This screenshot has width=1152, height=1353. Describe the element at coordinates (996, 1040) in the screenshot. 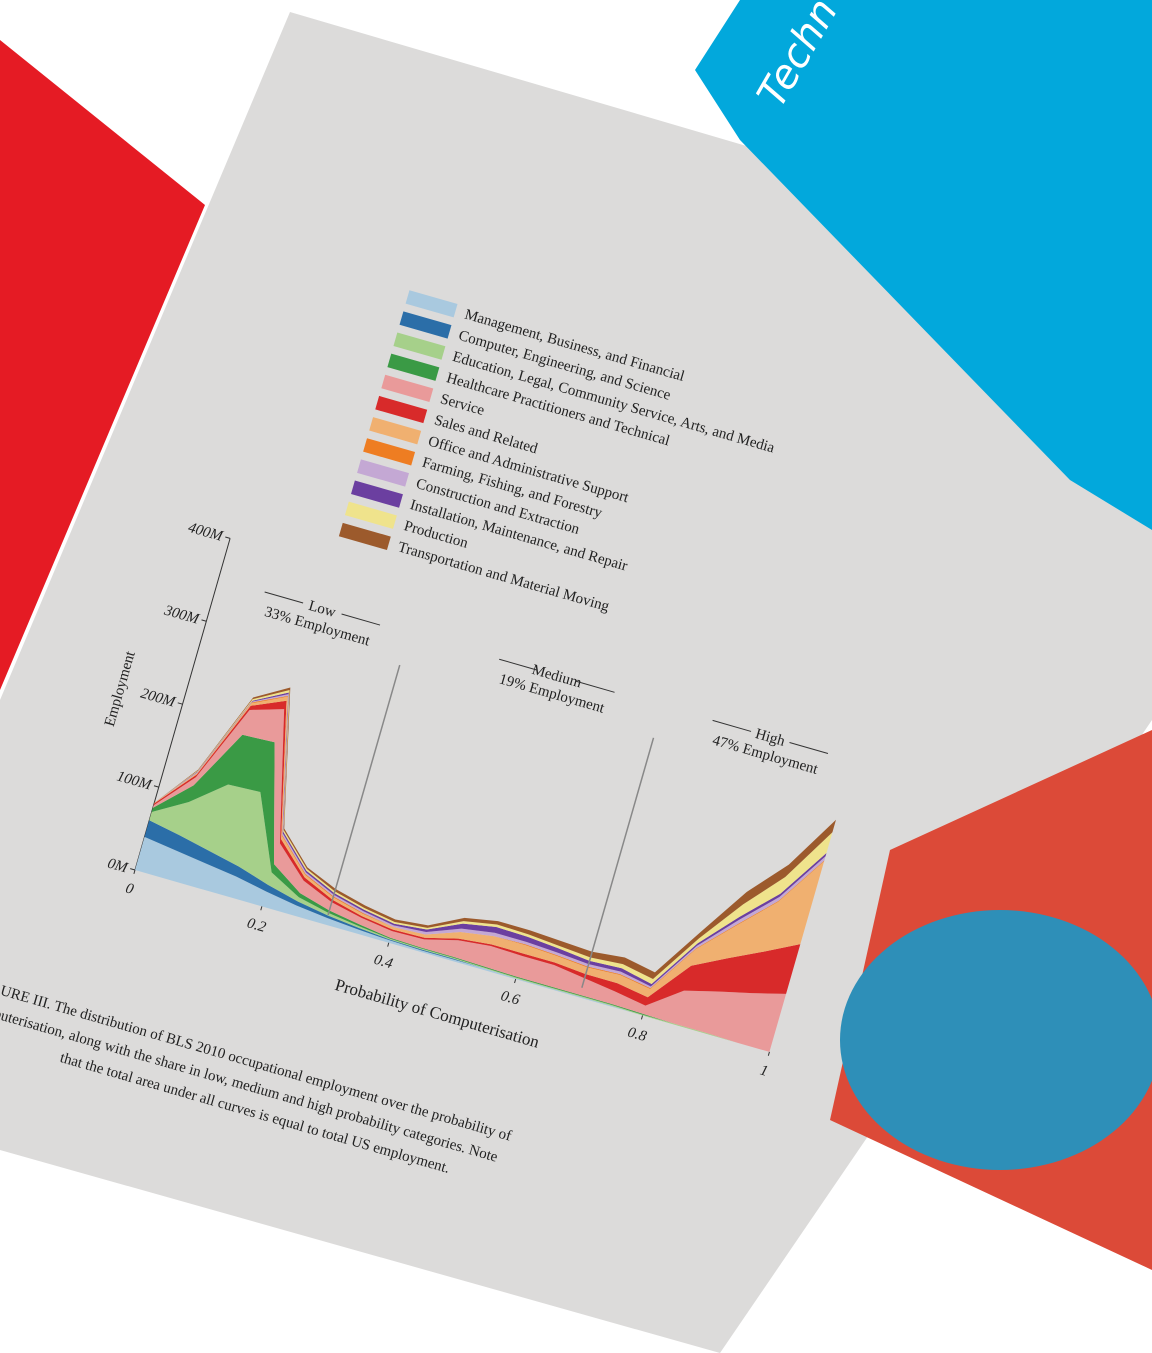

I see `sponge` at that location.